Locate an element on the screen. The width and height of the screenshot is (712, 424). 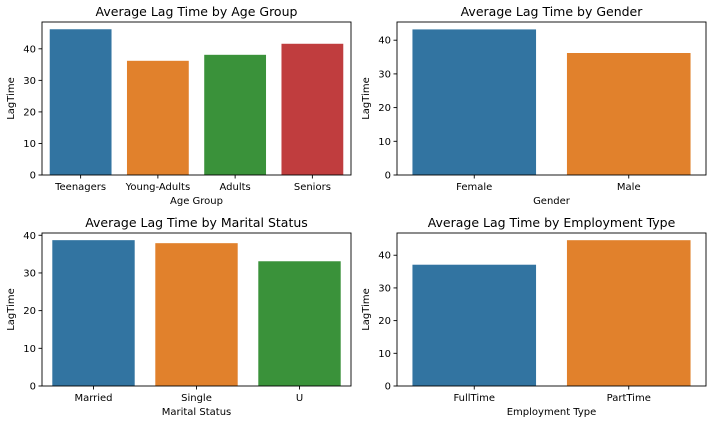
x-tick-label: Adults is located at coordinates (234, 187).